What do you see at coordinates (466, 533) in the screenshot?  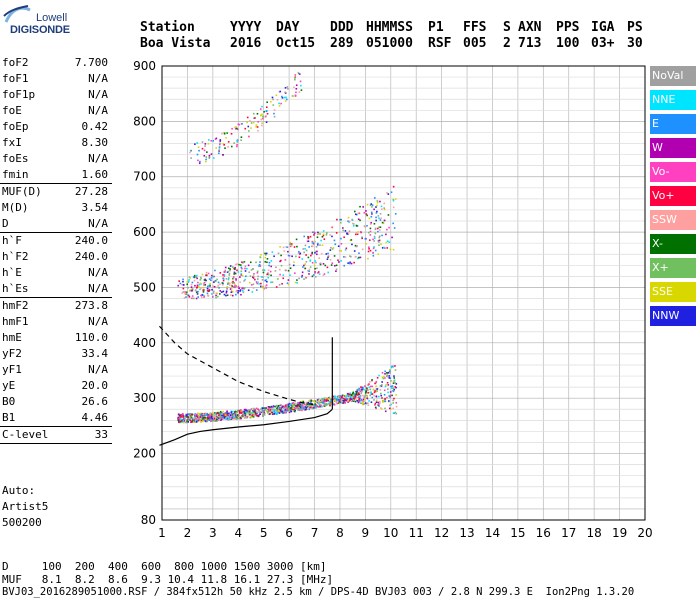 I see `x-tick-label: 13` at bounding box center [466, 533].